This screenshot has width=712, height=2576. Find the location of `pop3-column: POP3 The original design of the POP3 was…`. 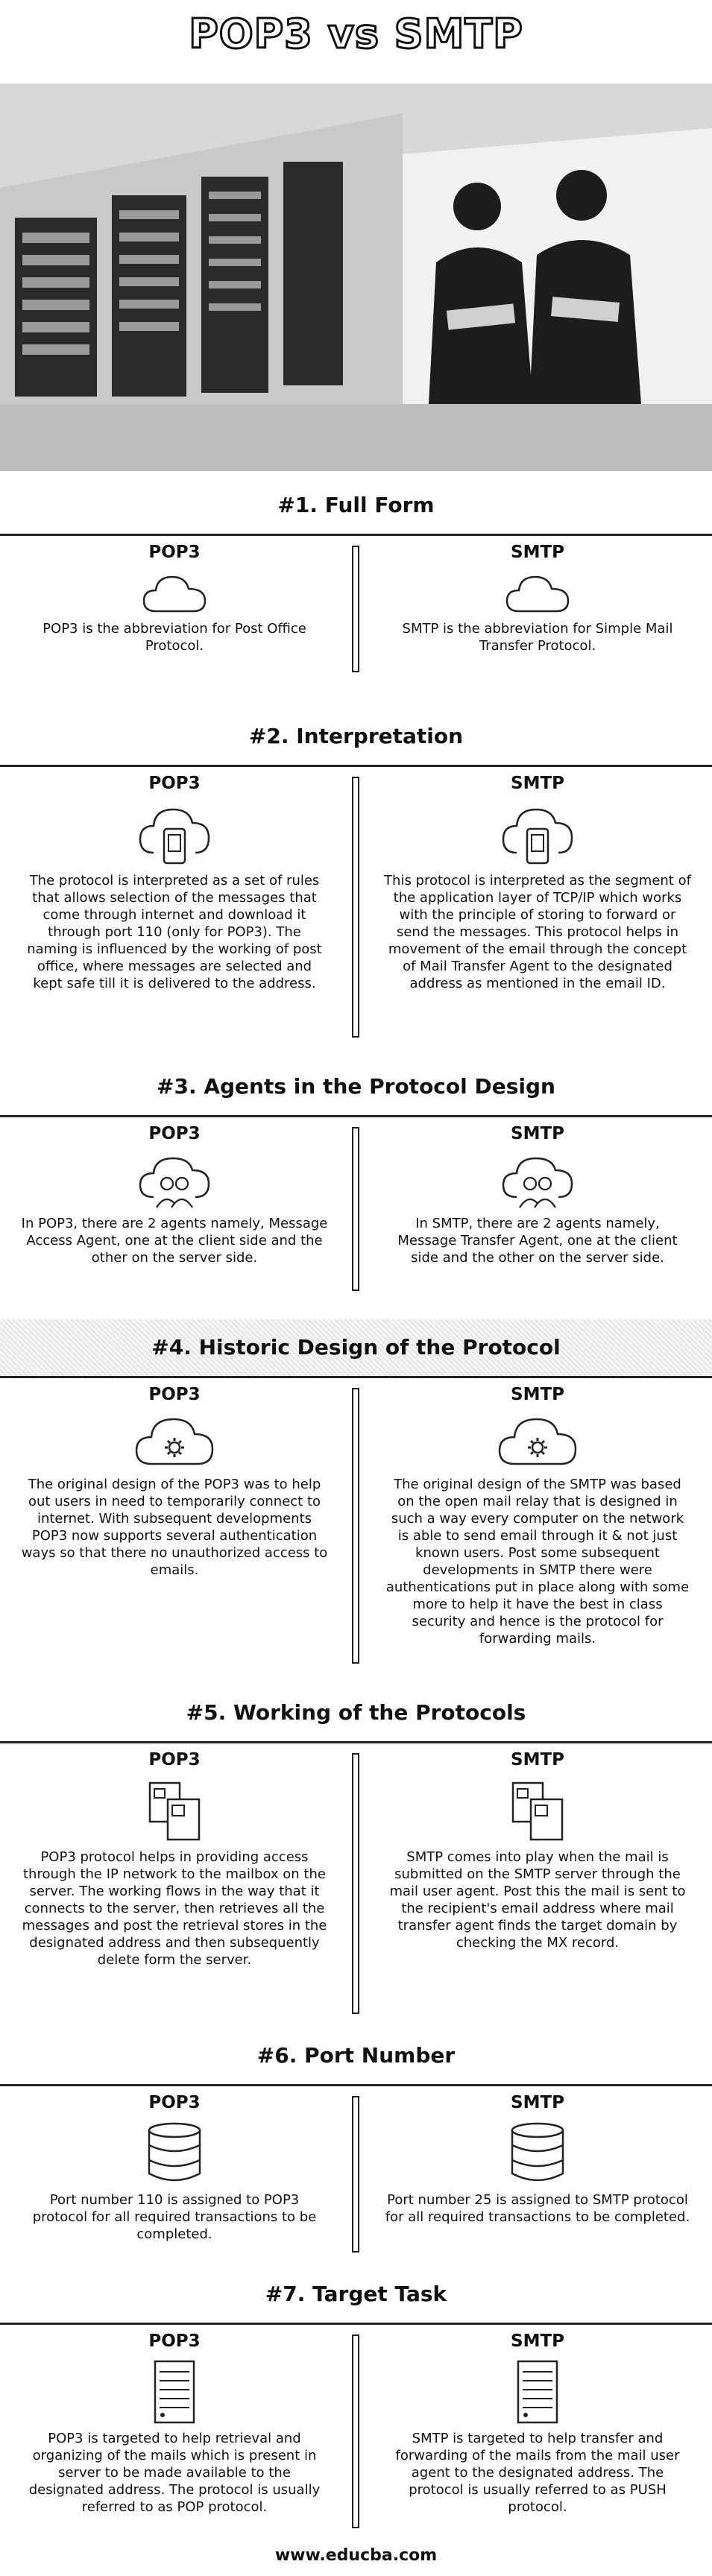

pop3-column: POP3 The original design of the POP3 was… is located at coordinates (174, 1479).